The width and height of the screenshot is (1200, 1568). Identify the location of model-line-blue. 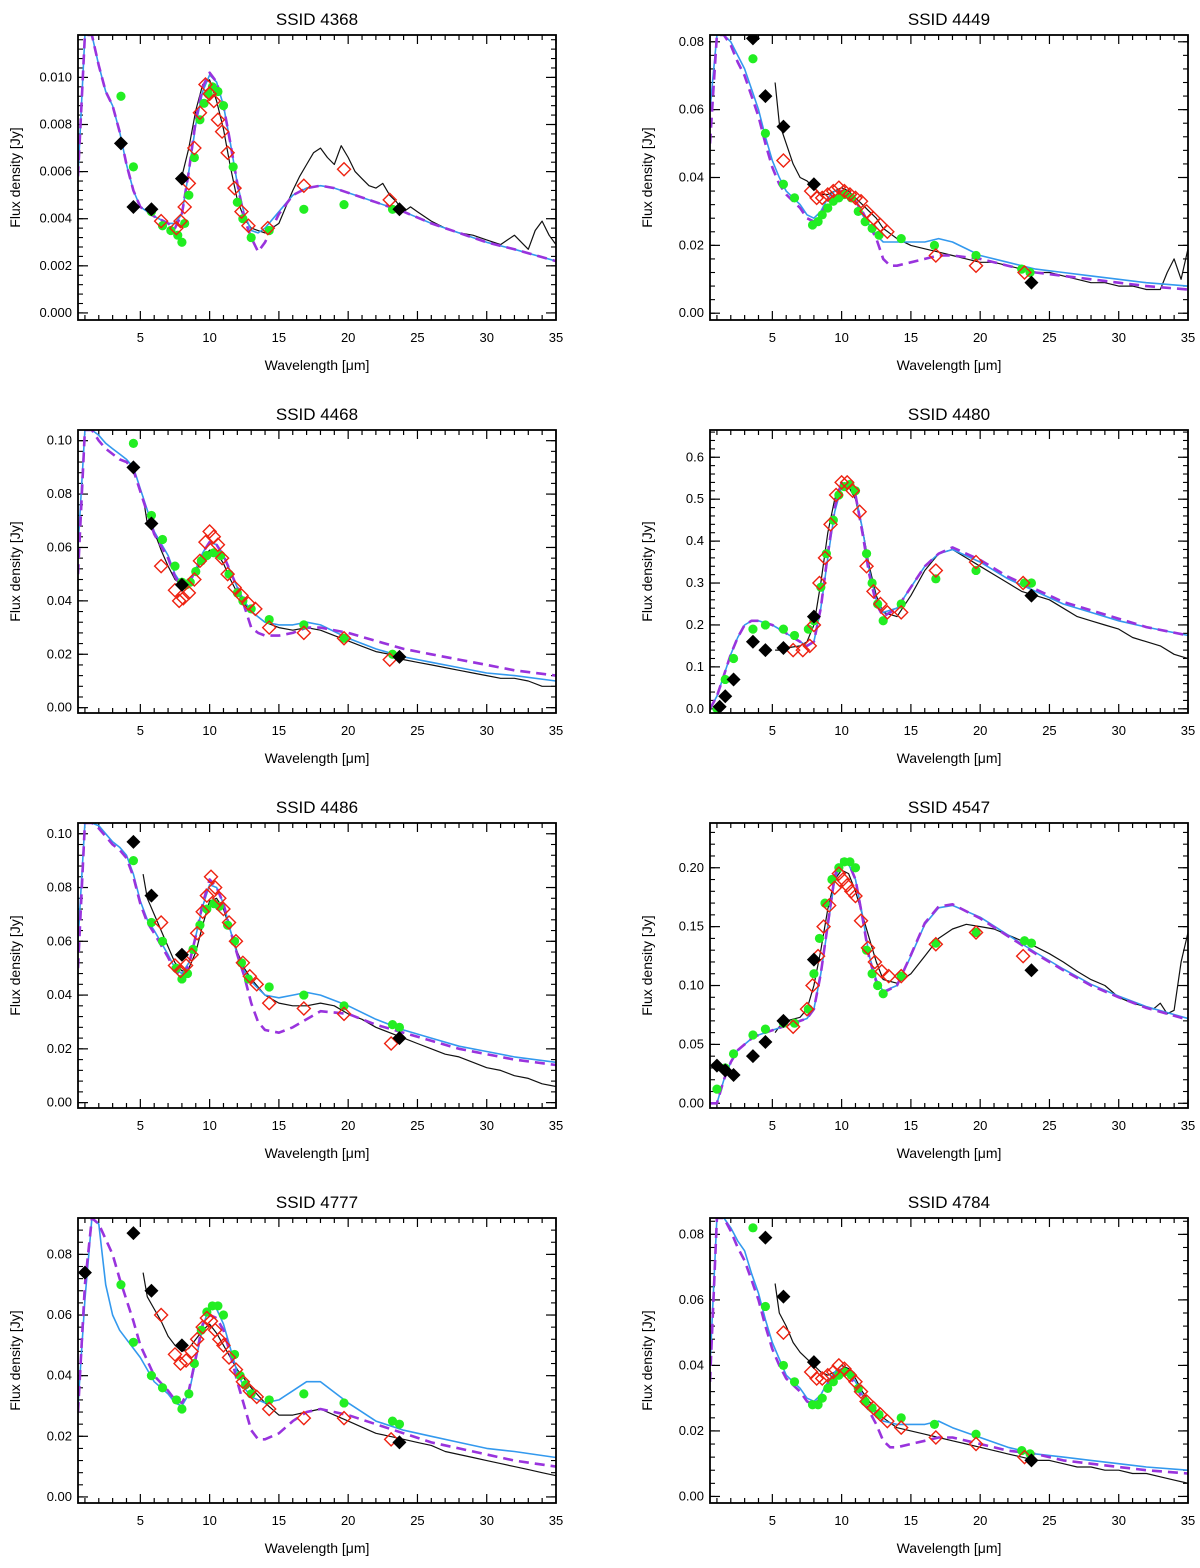
(317, 943).